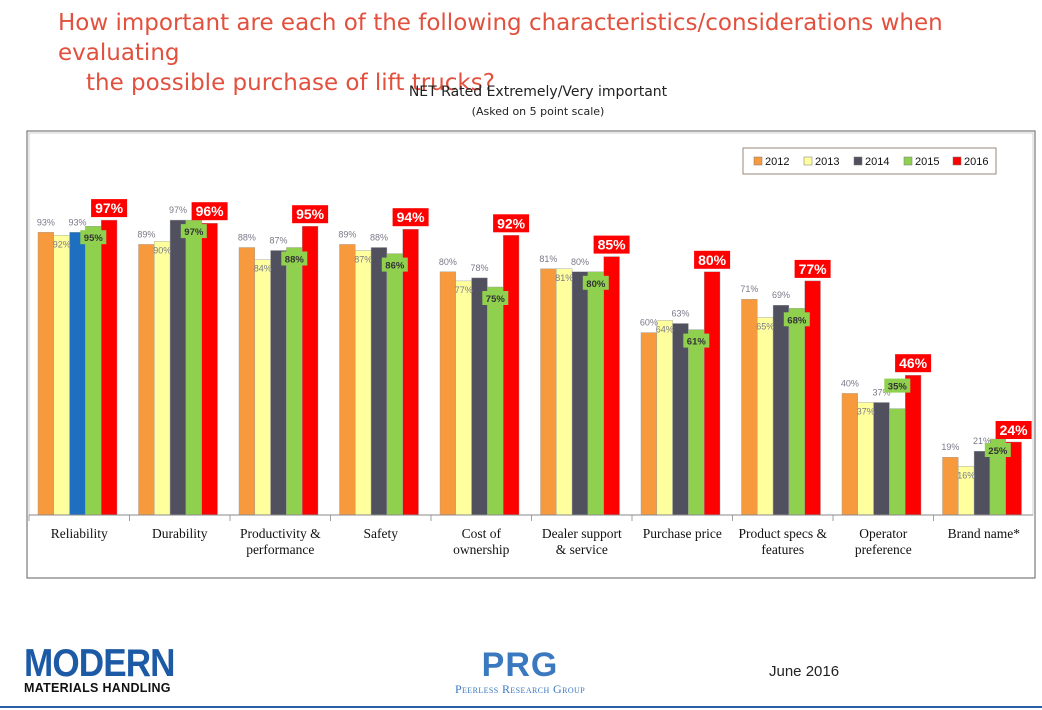 The width and height of the screenshot is (1042, 710). I want to click on data-label-2013-7: 65%, so click(765, 326).